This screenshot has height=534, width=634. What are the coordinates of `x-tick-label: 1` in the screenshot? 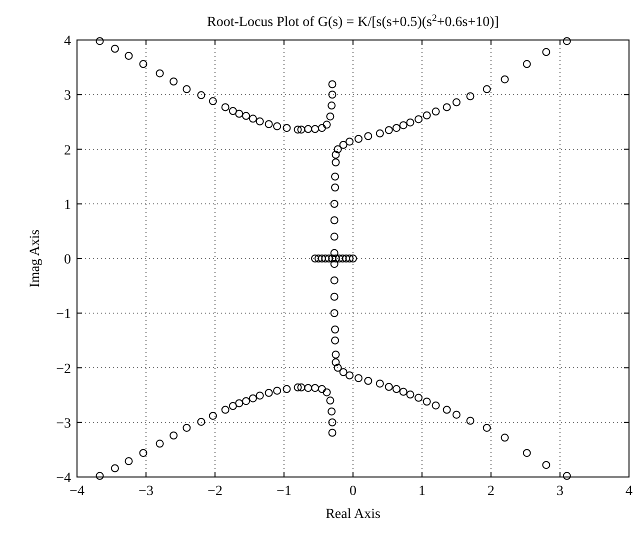 It's located at (422, 491).